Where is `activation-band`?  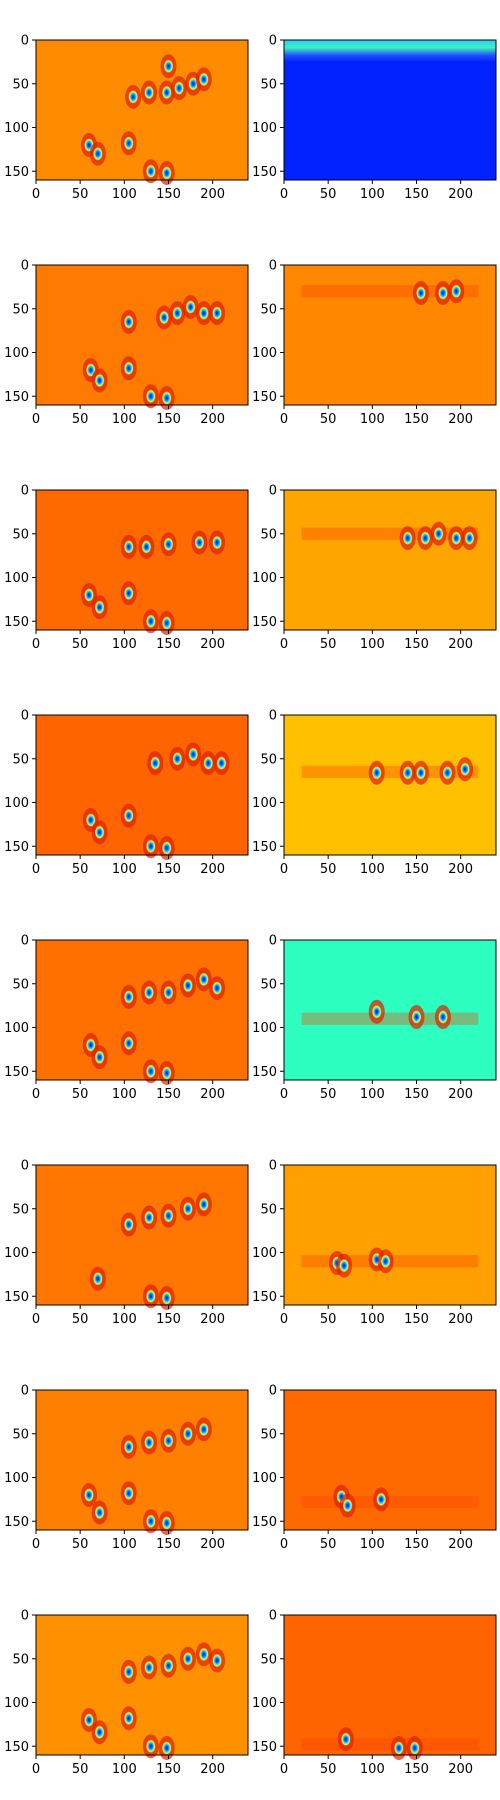
activation-band is located at coordinates (390, 291).